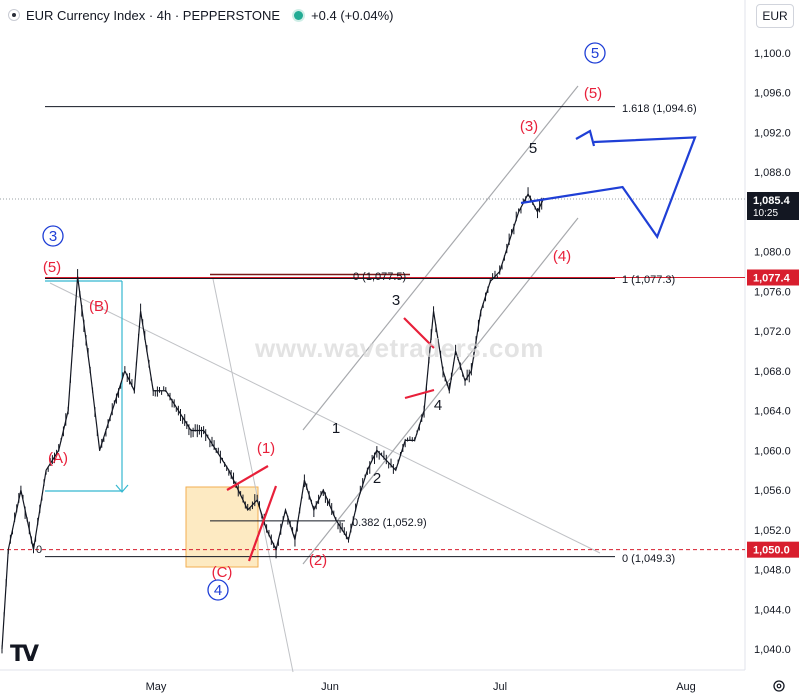 This screenshot has height=700, width=800. Describe the element at coordinates (772, 173) in the screenshot. I see `price-axis-tick: 1,088.0` at that location.